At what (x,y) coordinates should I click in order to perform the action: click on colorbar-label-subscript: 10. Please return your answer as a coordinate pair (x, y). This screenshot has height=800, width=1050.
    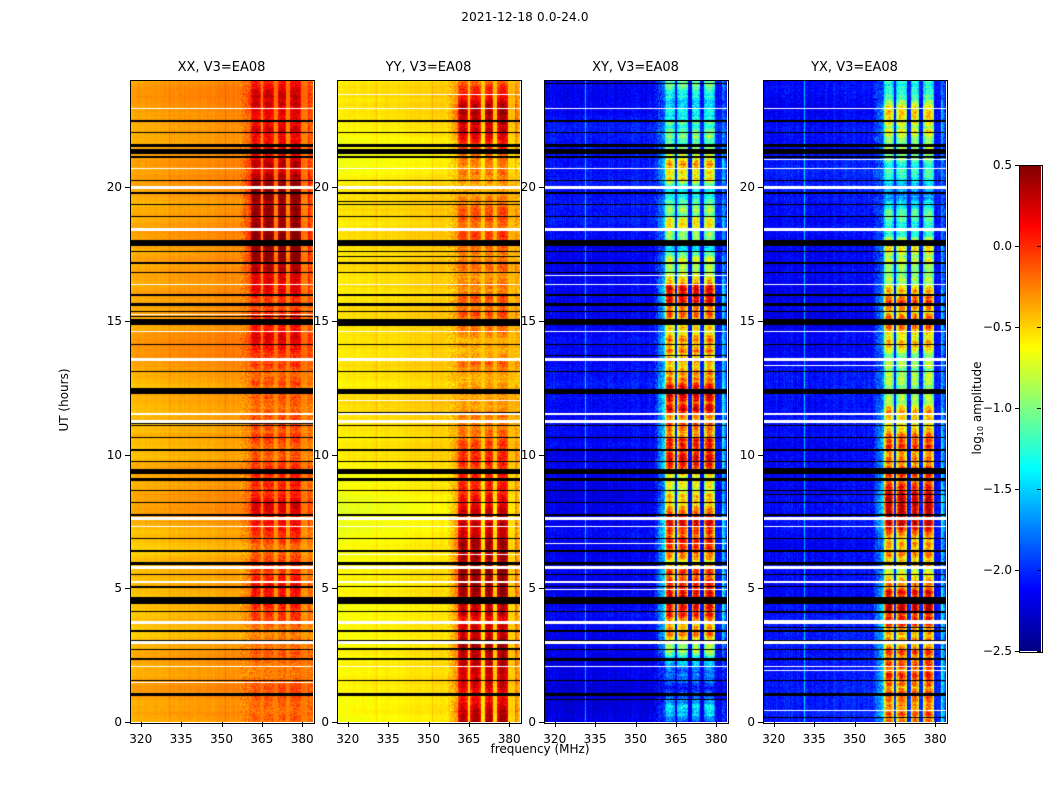
    Looking at the image, I should click on (980, 431).